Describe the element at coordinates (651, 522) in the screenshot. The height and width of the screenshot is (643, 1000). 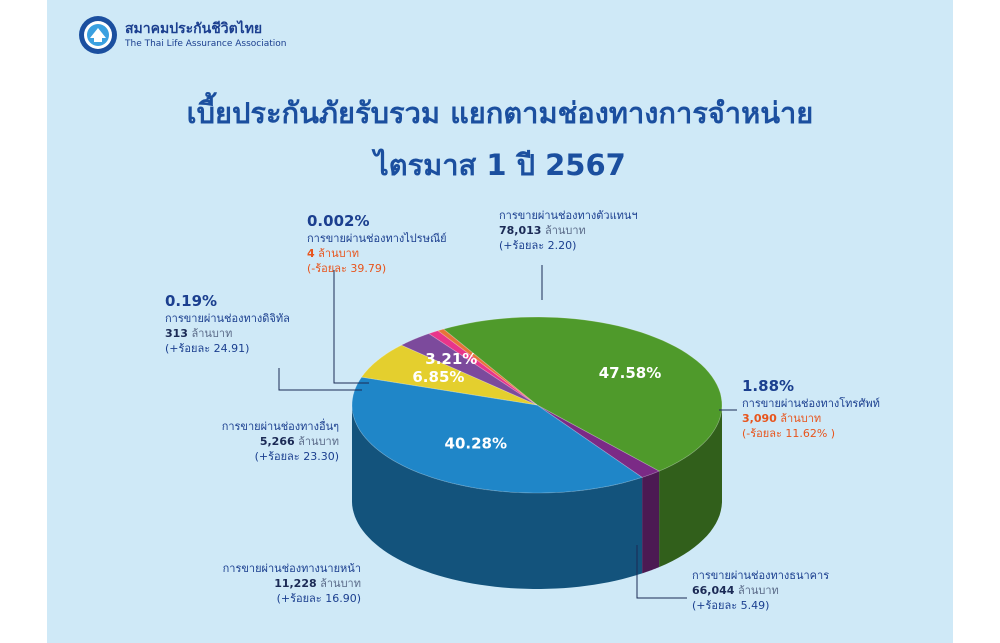
I see `pie-side-telephone` at that location.